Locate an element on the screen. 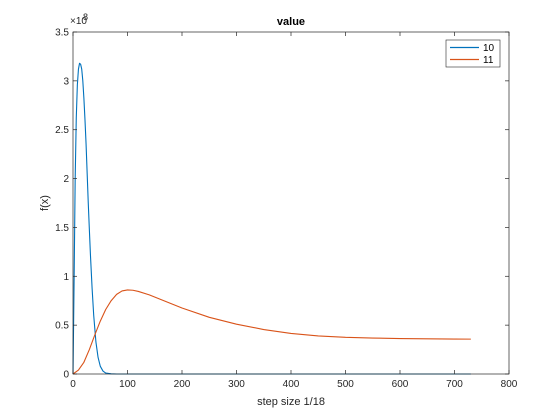  x-tick-label: 400 is located at coordinates (291, 384).